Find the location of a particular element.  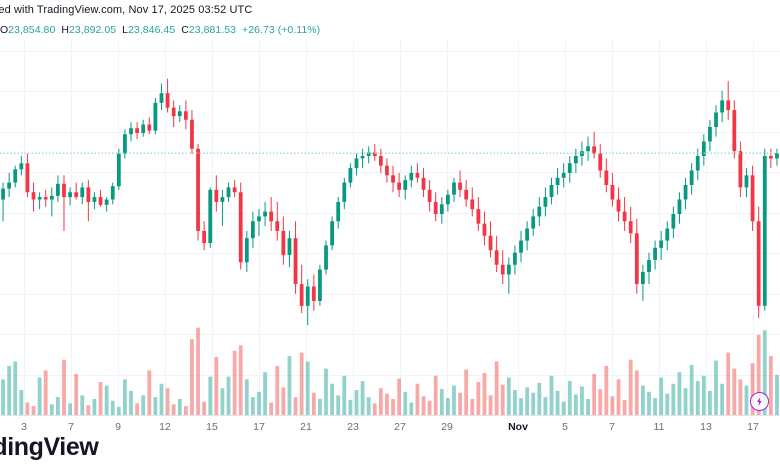

time-axis-label: 21 is located at coordinates (306, 427).